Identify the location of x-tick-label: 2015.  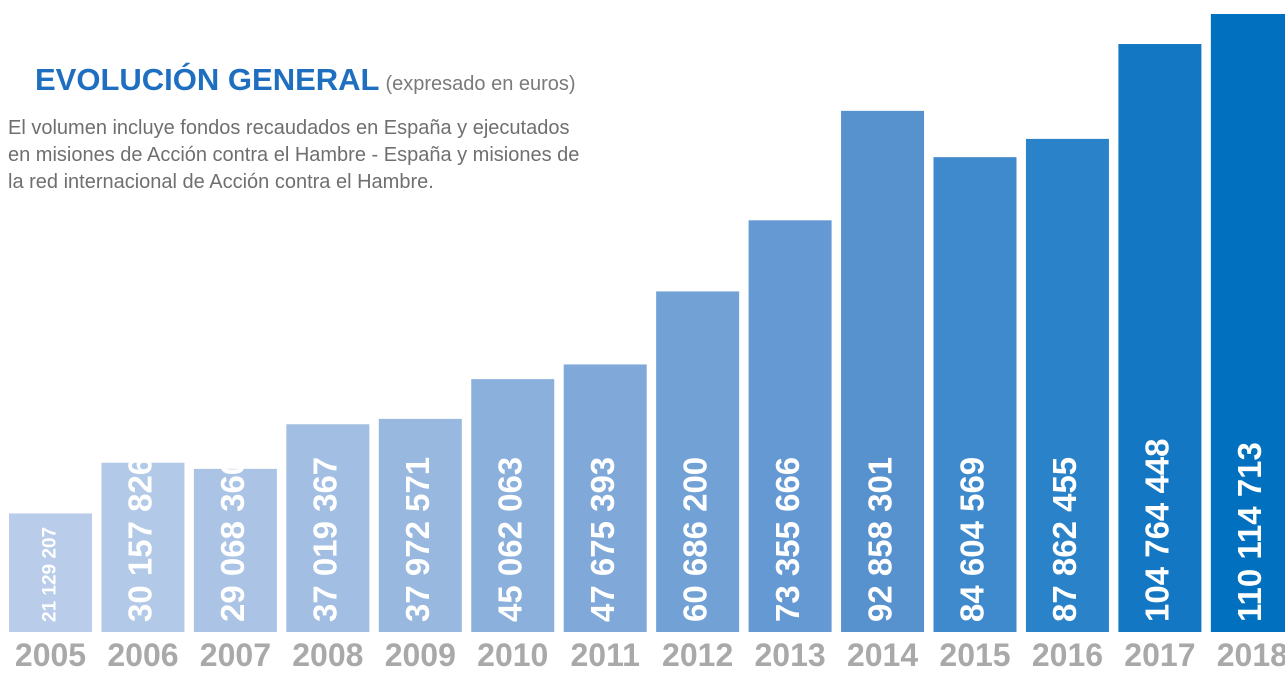
(974, 655).